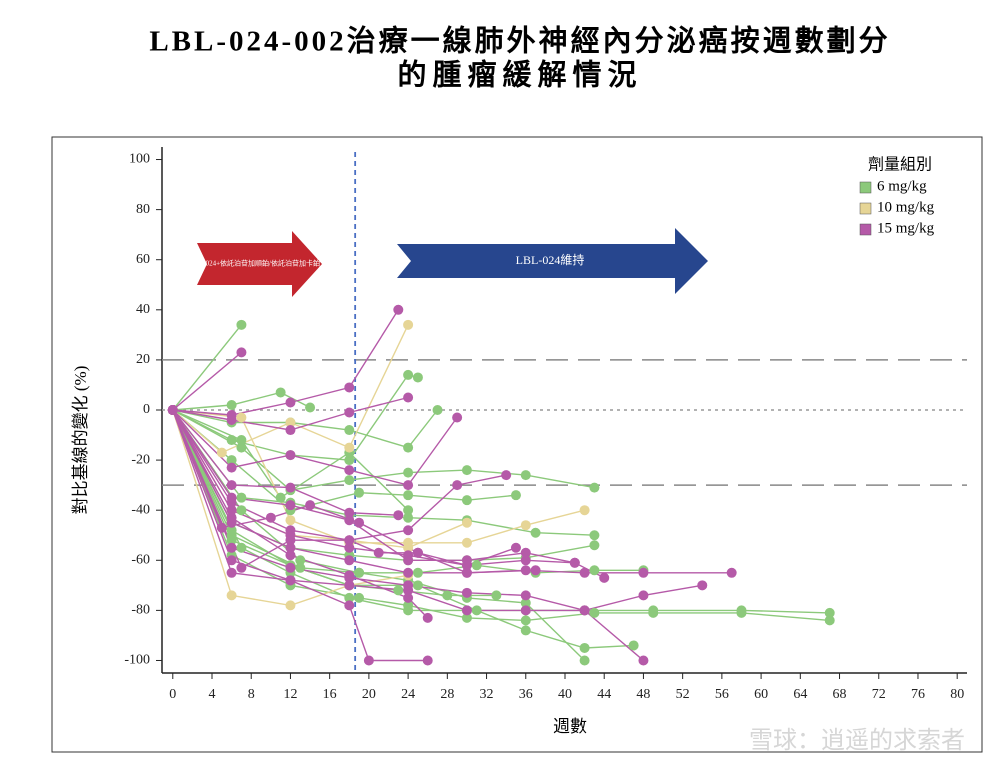 The height and width of the screenshot is (771, 992). Describe the element at coordinates (408, 694) in the screenshot. I see `x-tick-label: 24` at that location.